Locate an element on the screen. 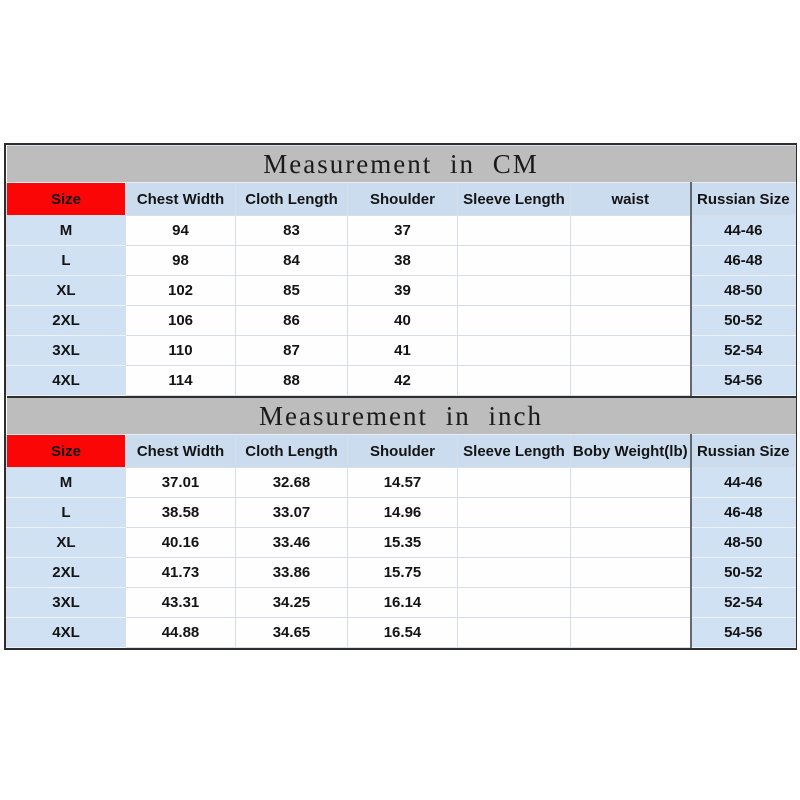 This screenshot has height=800, width=800. table-row: L 38.58 33.07 14.96 46-48 is located at coordinates (401, 512).